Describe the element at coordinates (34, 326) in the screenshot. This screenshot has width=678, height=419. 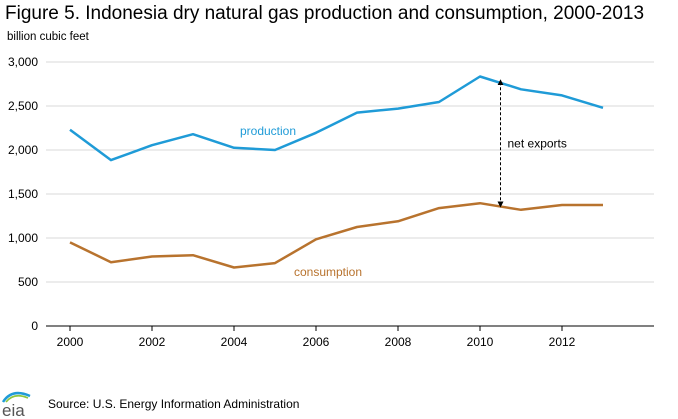
I see `y-tick-label-0: 0` at that location.